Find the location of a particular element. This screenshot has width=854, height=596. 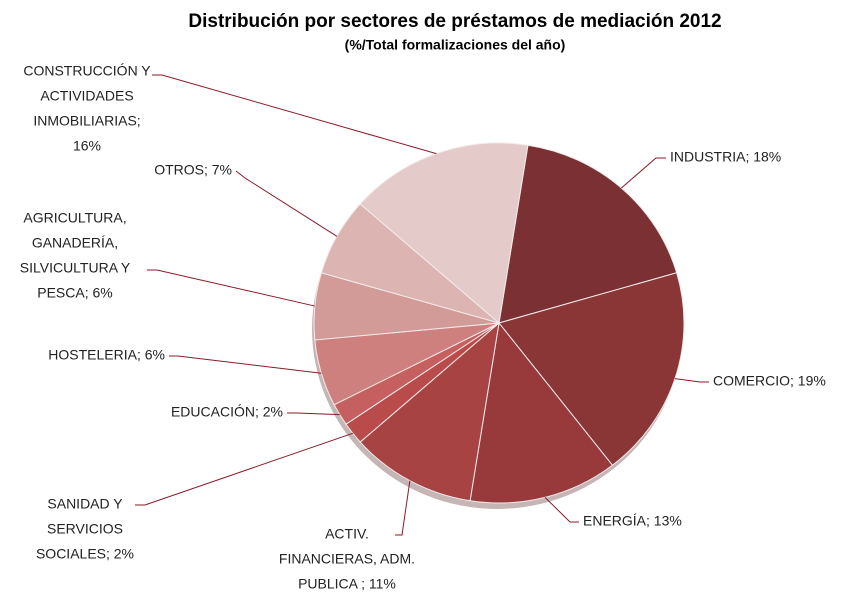

data-label: INDUSTRIA; 18% is located at coordinates (725, 157).